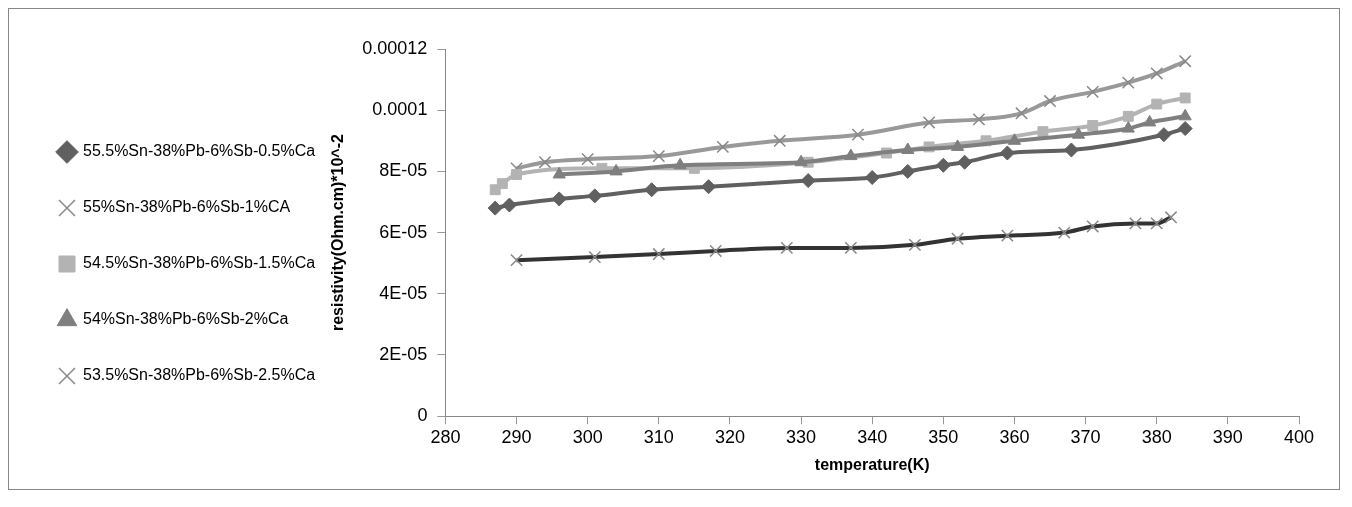  Describe the element at coordinates (403, 292) in the screenshot. I see `y-tick-label: 4E-05` at that location.